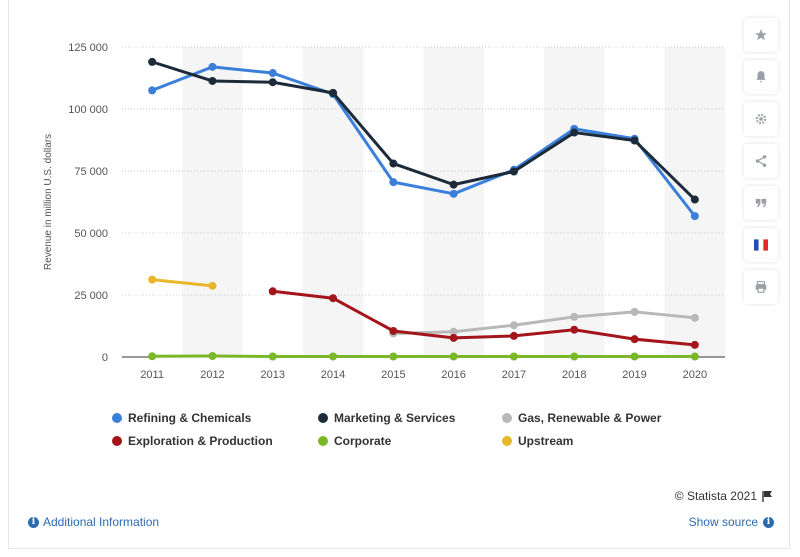 This screenshot has height=557, width=800. I want to click on side-toolbar, so click(762, 165).